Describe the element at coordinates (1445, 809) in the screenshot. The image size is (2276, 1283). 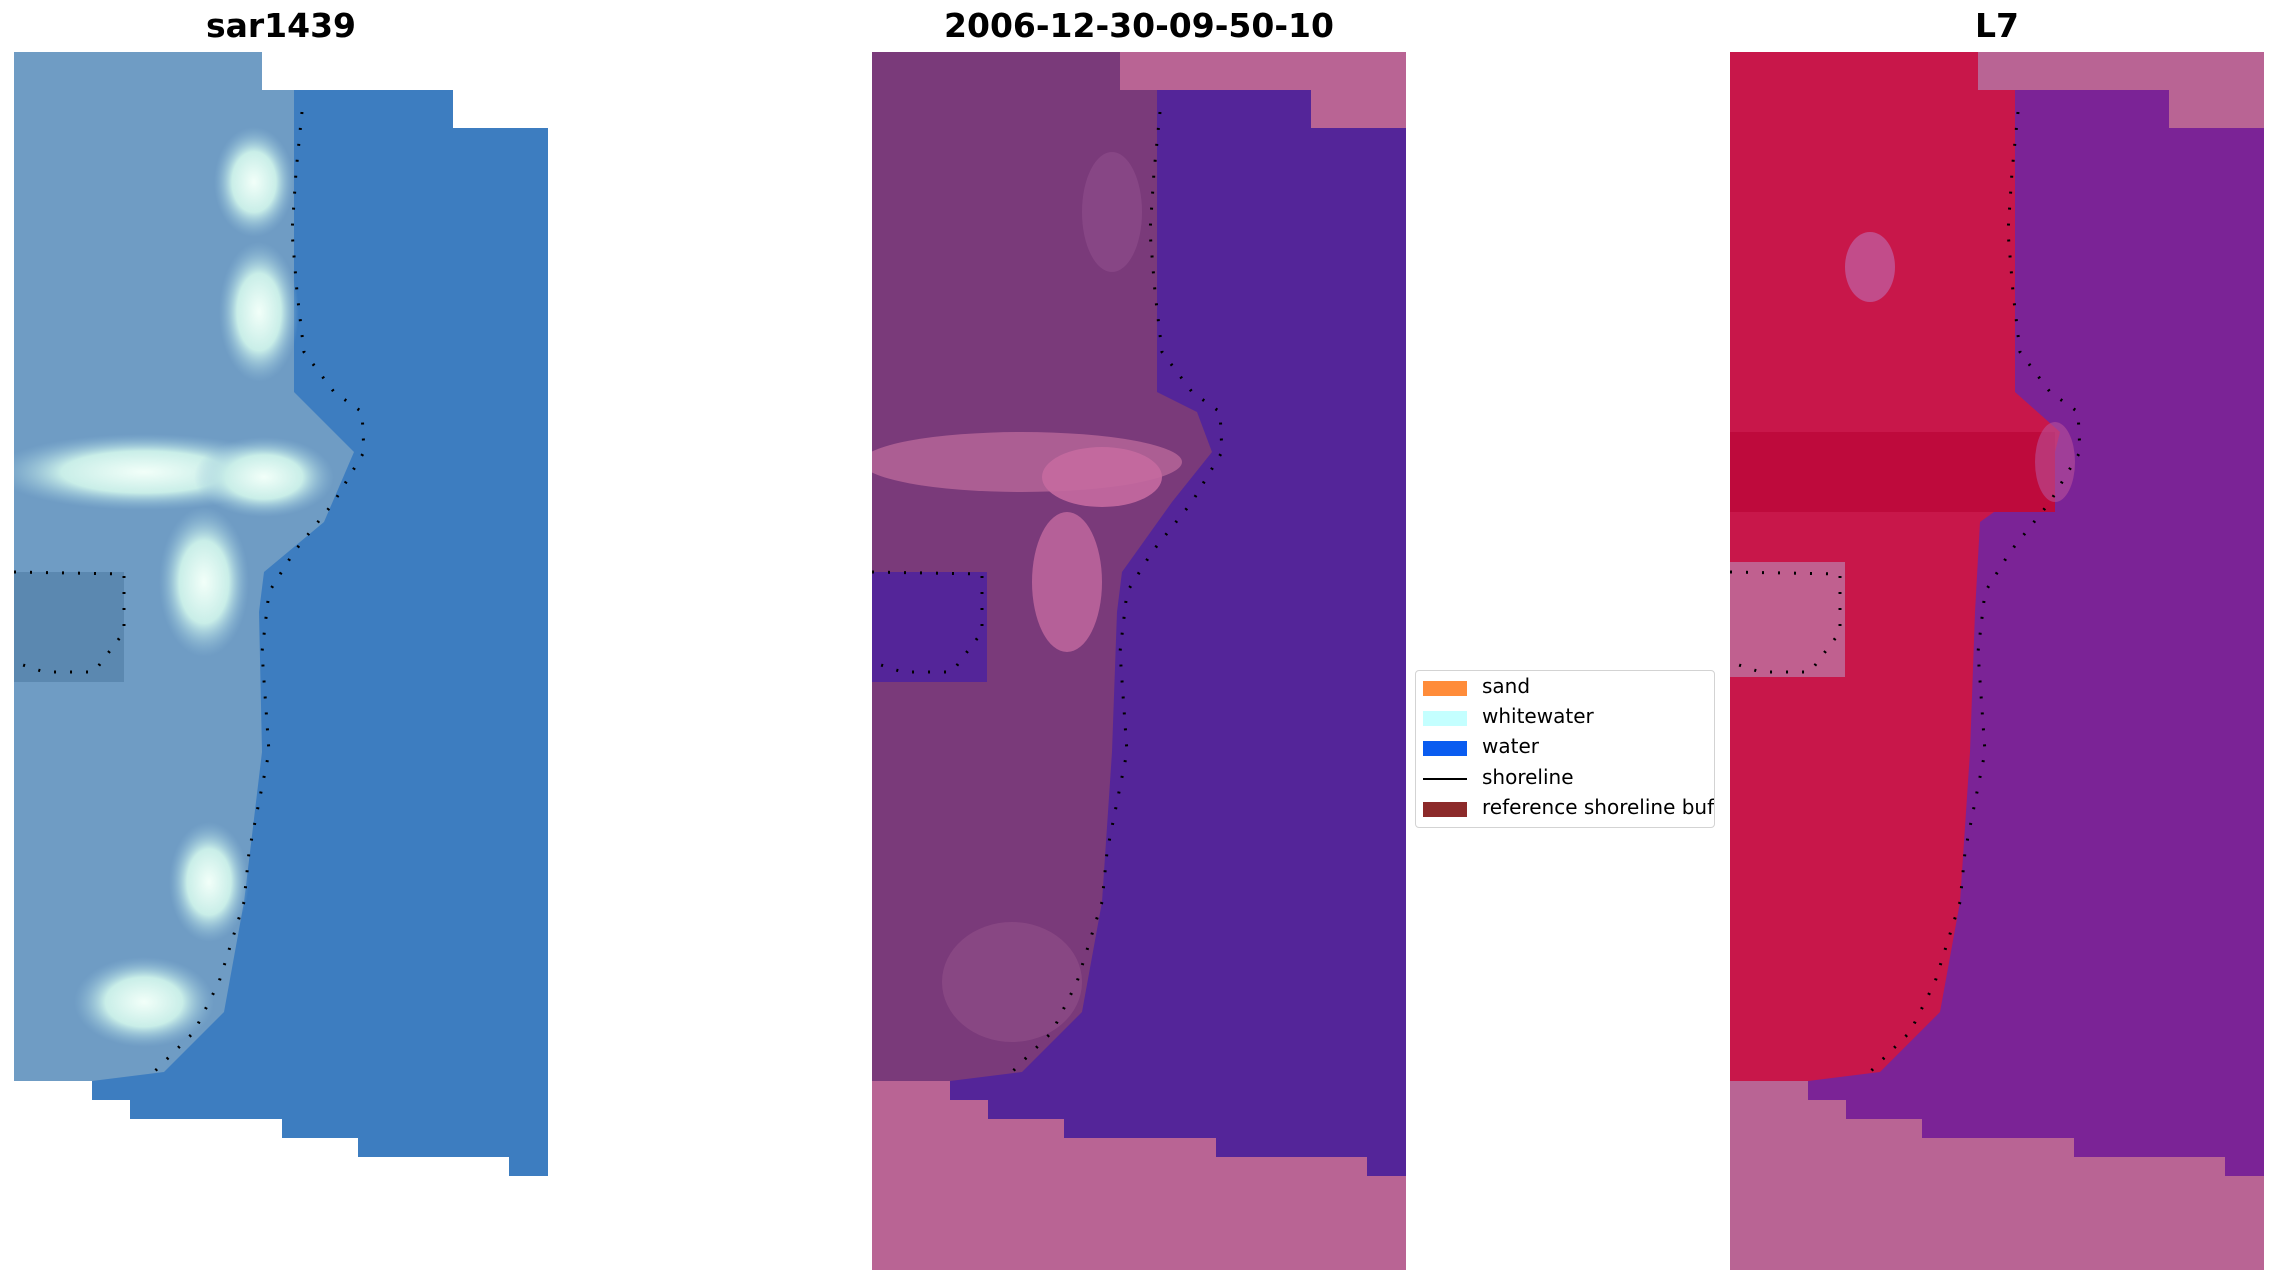
I see `reference-buffer-swatch` at that location.